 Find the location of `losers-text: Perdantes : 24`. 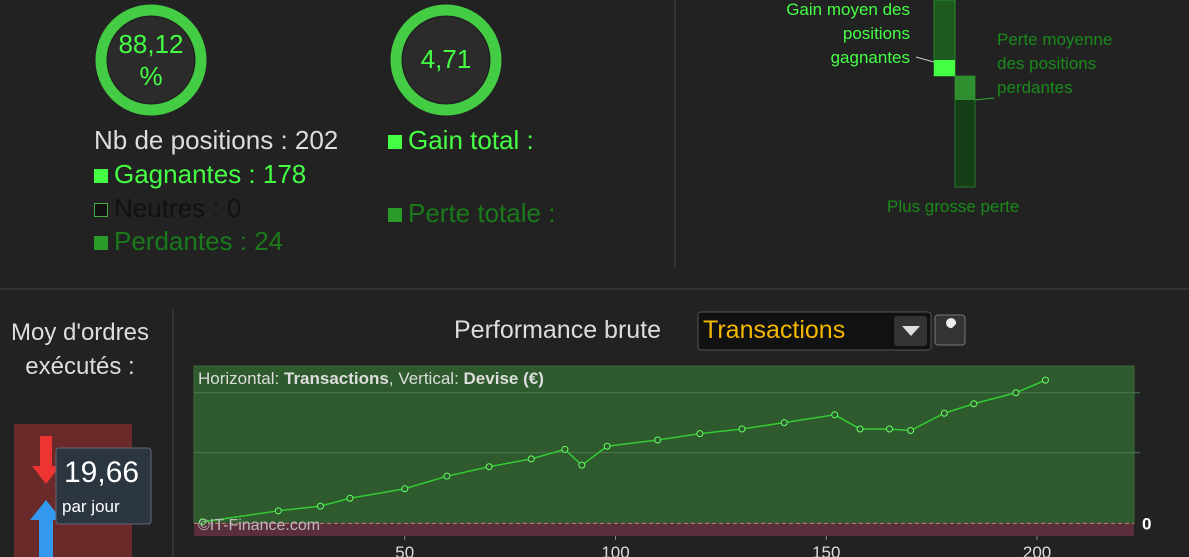

losers-text: Perdantes : 24 is located at coordinates (199, 241).